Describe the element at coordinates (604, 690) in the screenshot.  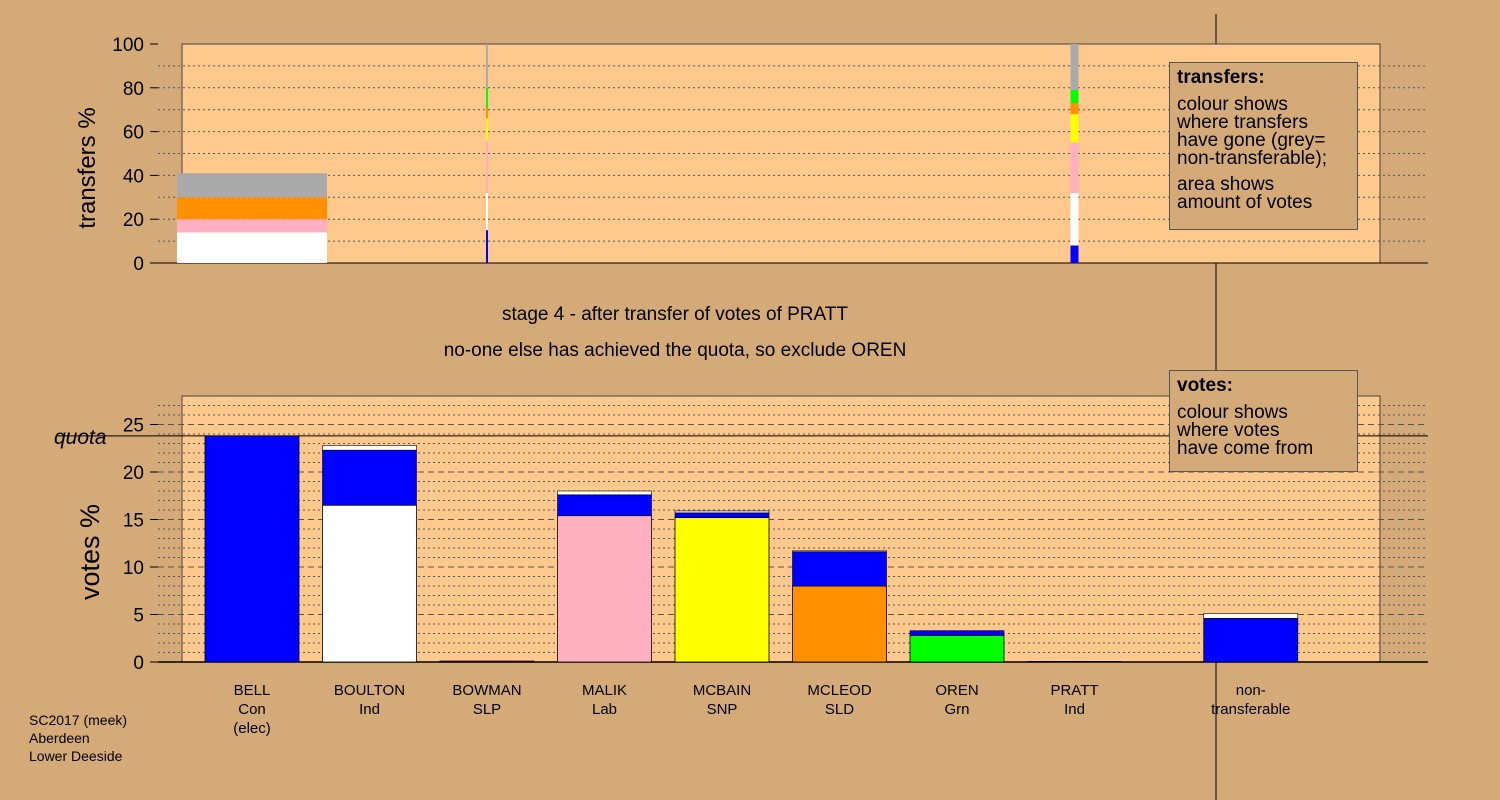
I see `category-label-3: MALIK` at that location.